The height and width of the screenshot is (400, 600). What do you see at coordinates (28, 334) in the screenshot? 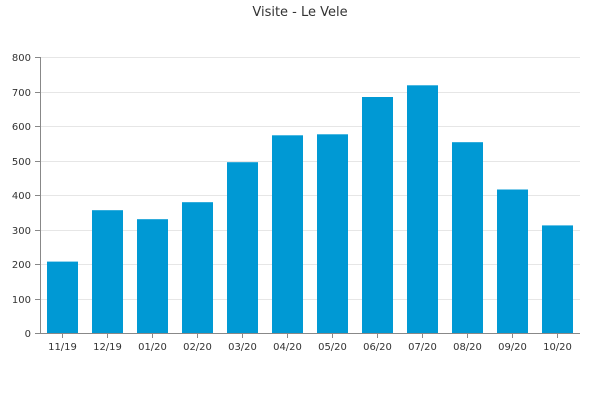
I see `y-tick-label: 0` at bounding box center [28, 334].